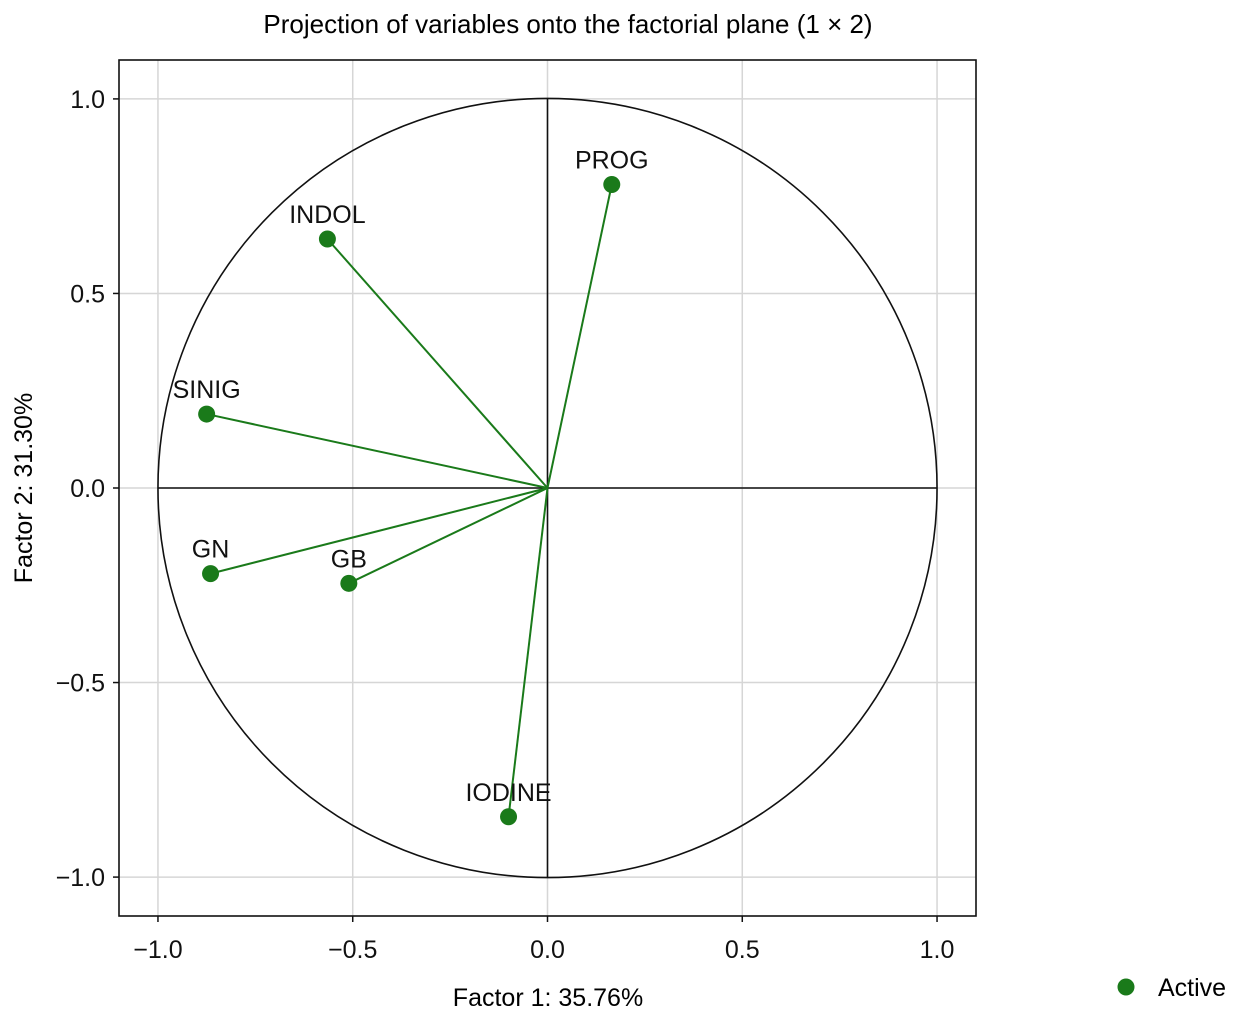 Image resolution: width=1246 pixels, height=1018 pixels. I want to click on y-tick-label-2: 0.0, so click(87, 489).